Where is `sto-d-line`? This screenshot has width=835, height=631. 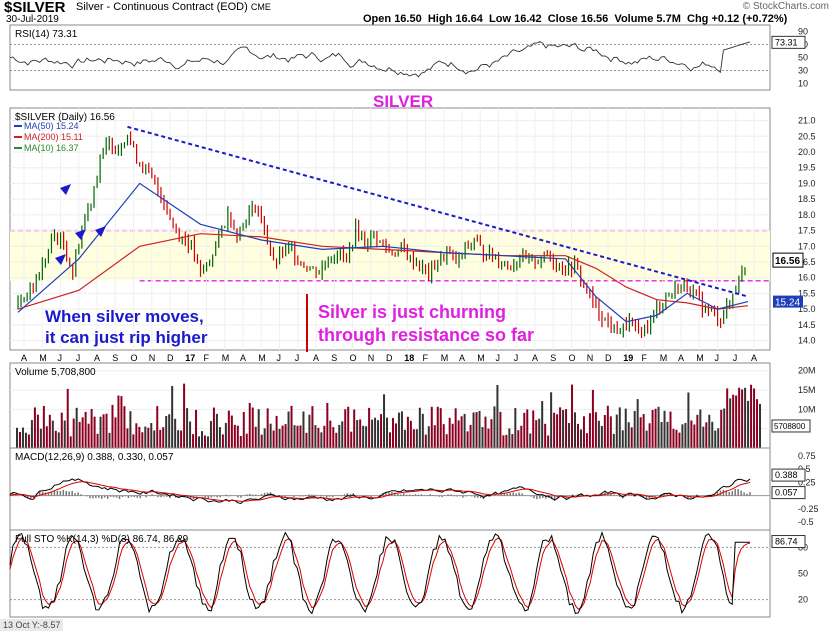
sto-d-line is located at coordinates (380, 573).